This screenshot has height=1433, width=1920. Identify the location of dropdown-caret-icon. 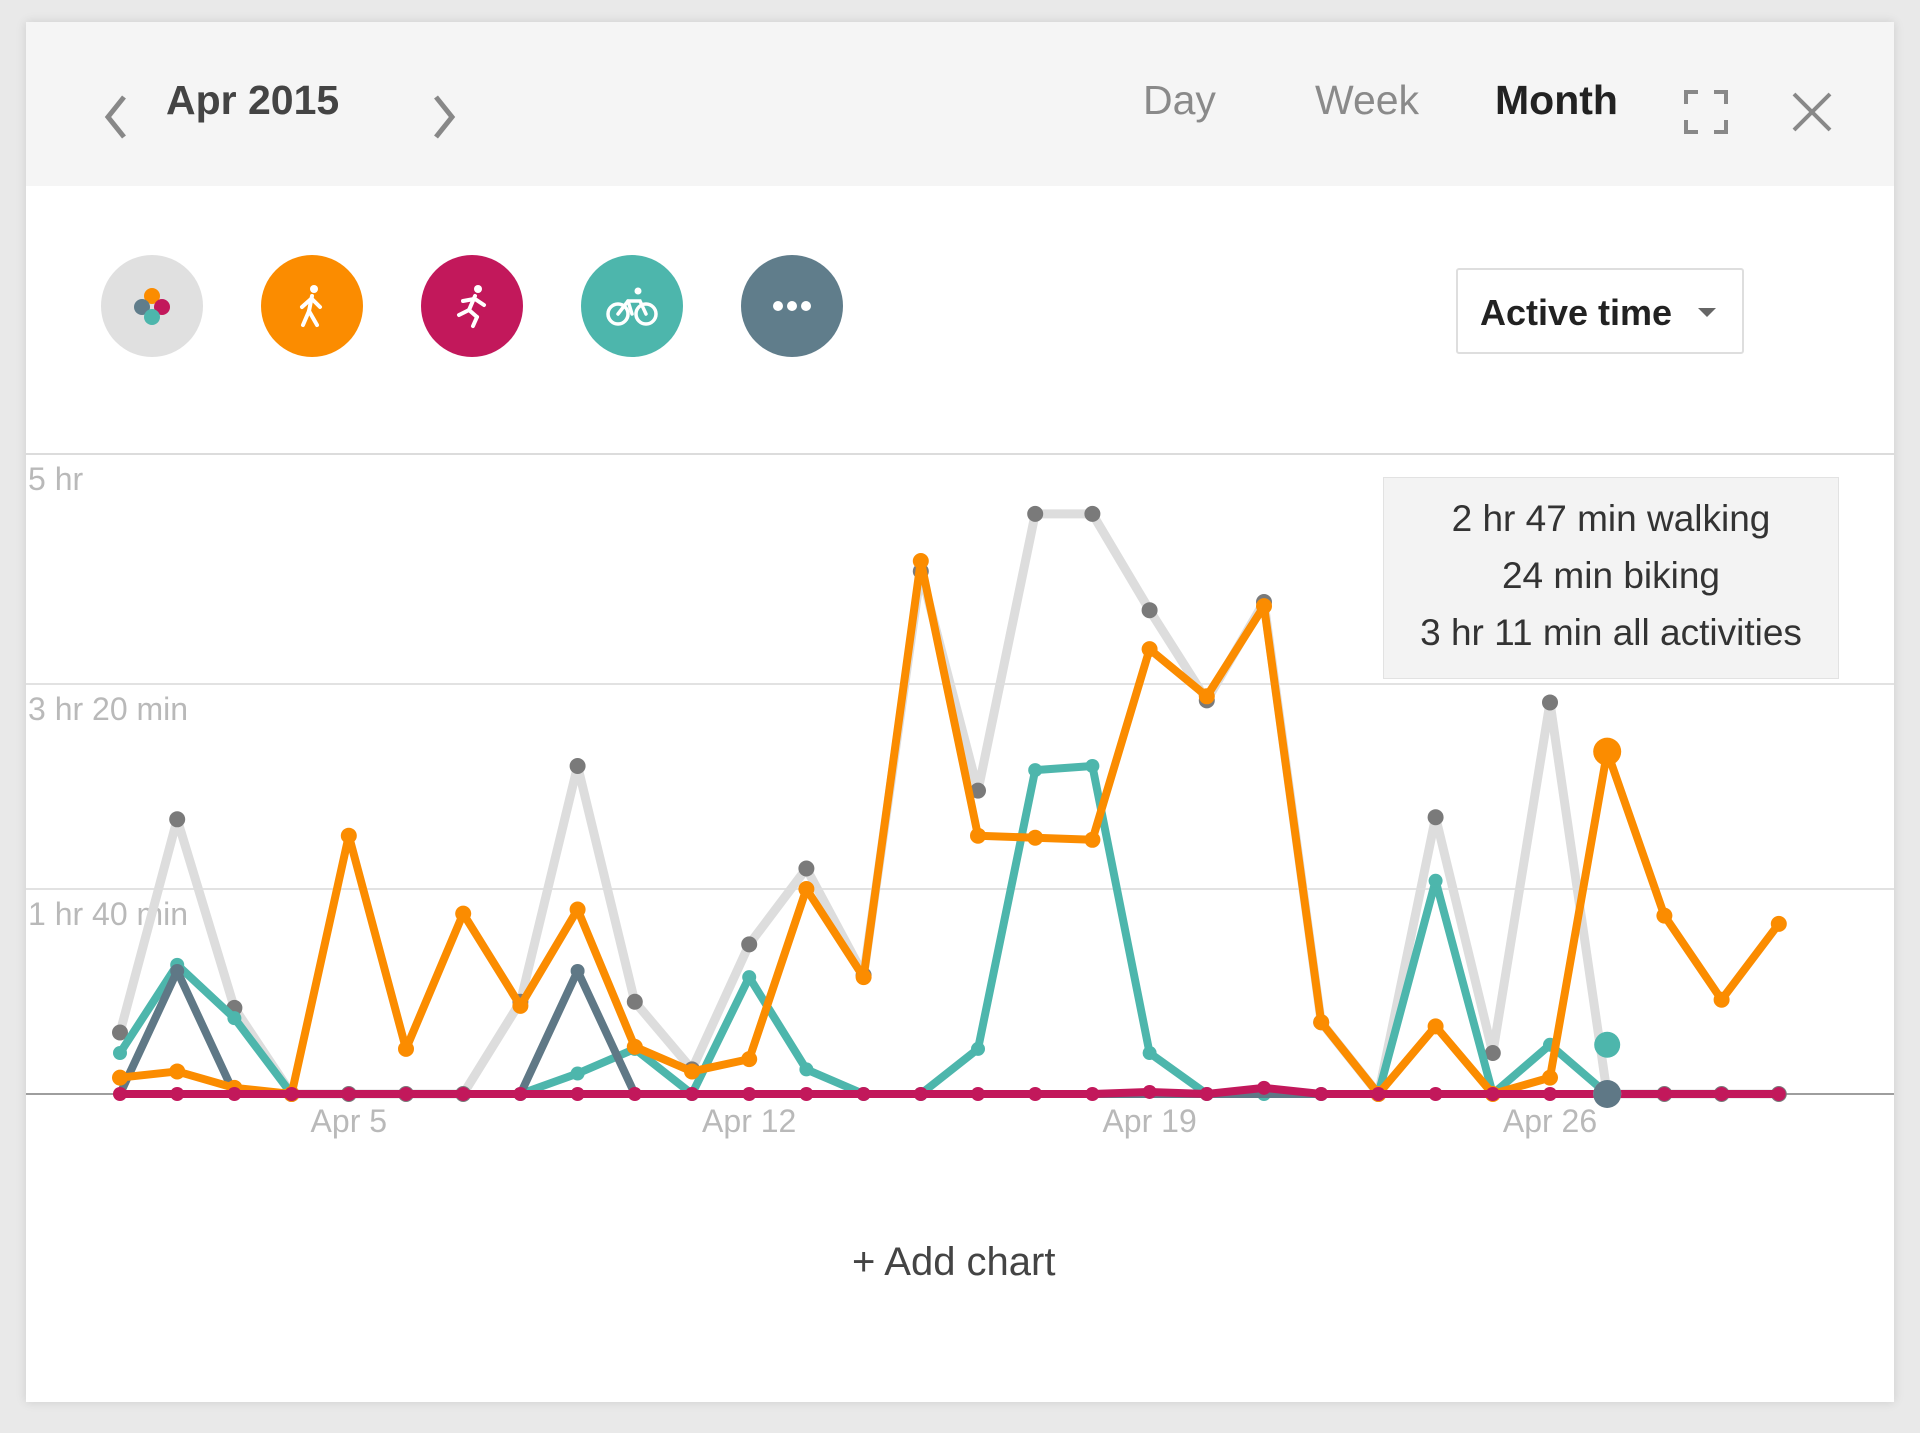
(1707, 312).